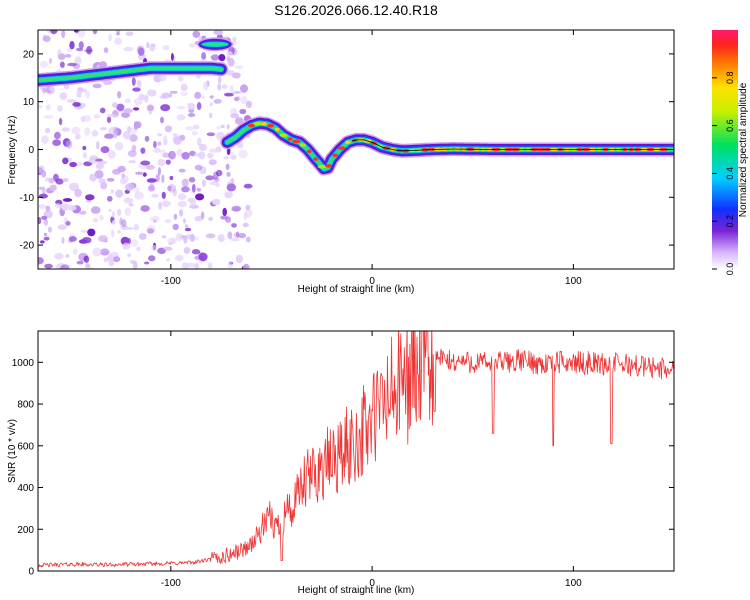 This screenshot has width=750, height=600. Describe the element at coordinates (730, 269) in the screenshot. I see `colorbar-tick-label: 0.0` at that location.